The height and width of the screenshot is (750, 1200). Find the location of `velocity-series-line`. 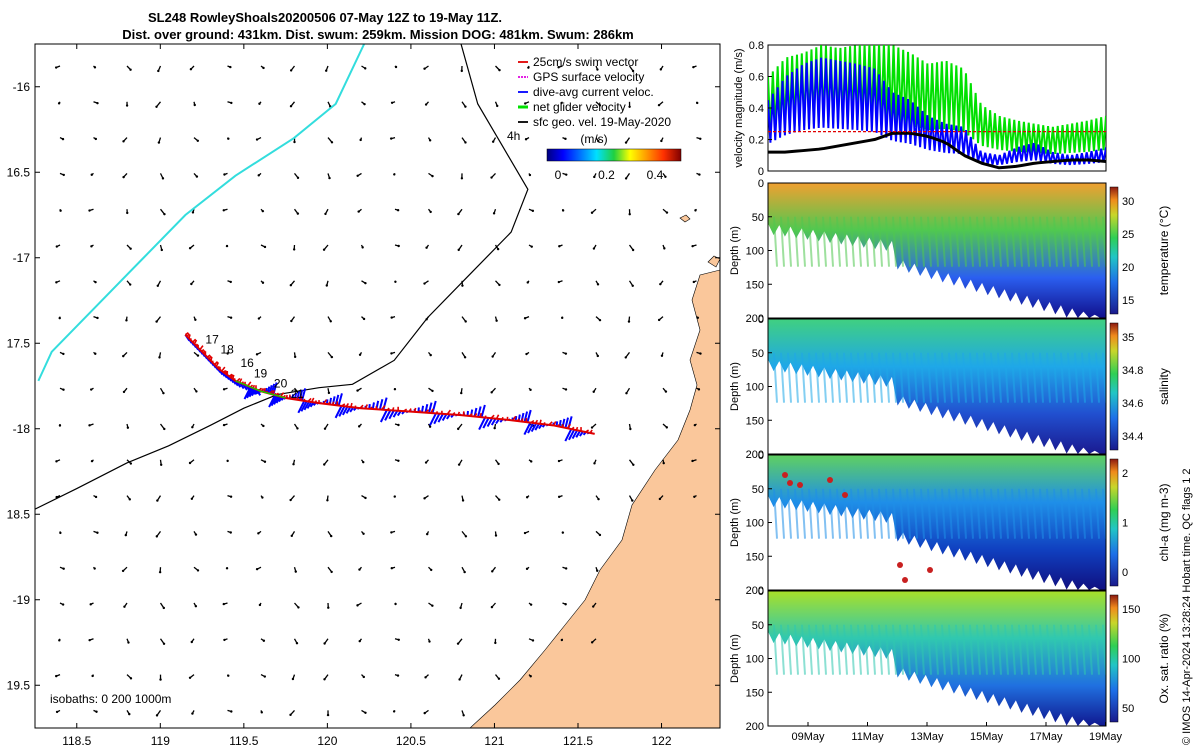

velocity-series-line is located at coordinates (937, 111).